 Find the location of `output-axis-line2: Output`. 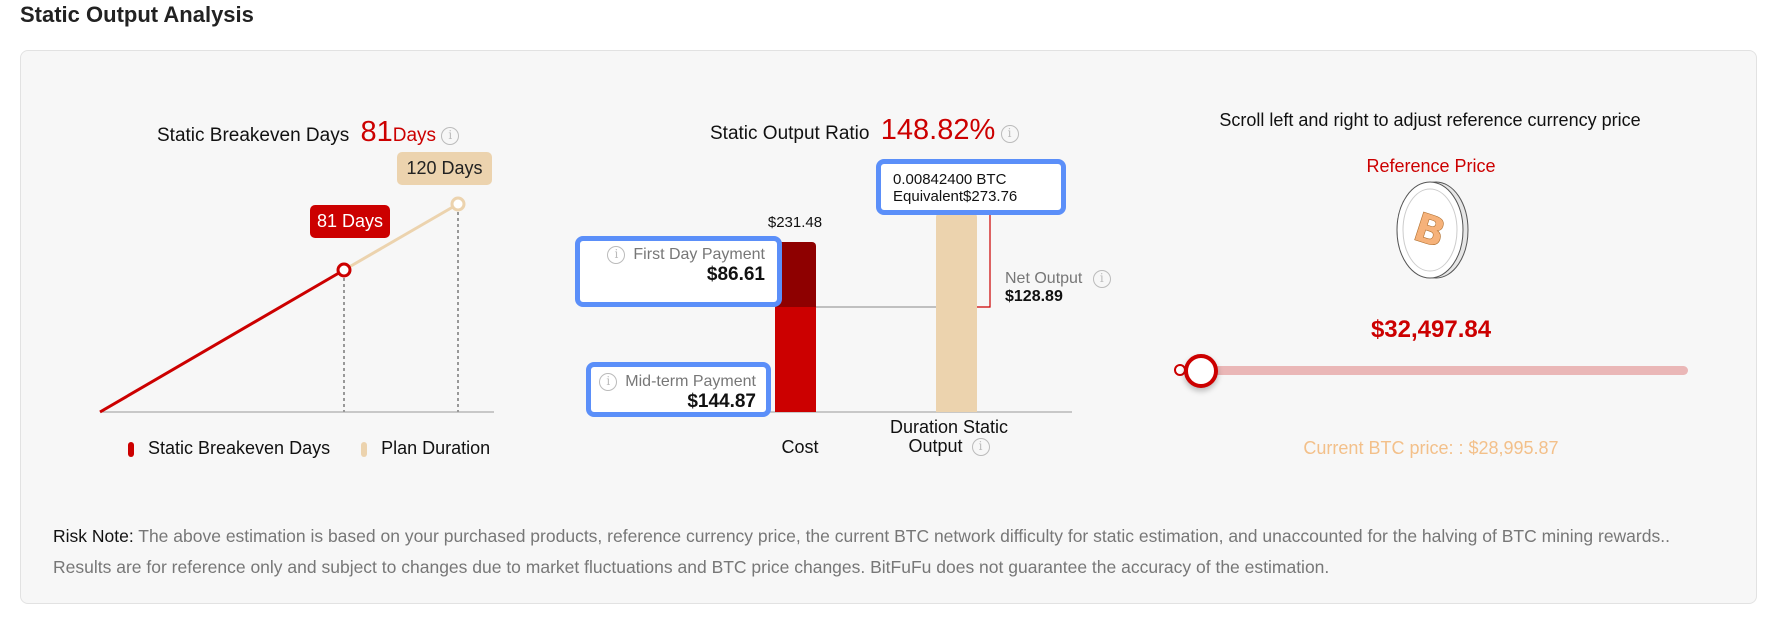

output-axis-line2: Output is located at coordinates (935, 446).